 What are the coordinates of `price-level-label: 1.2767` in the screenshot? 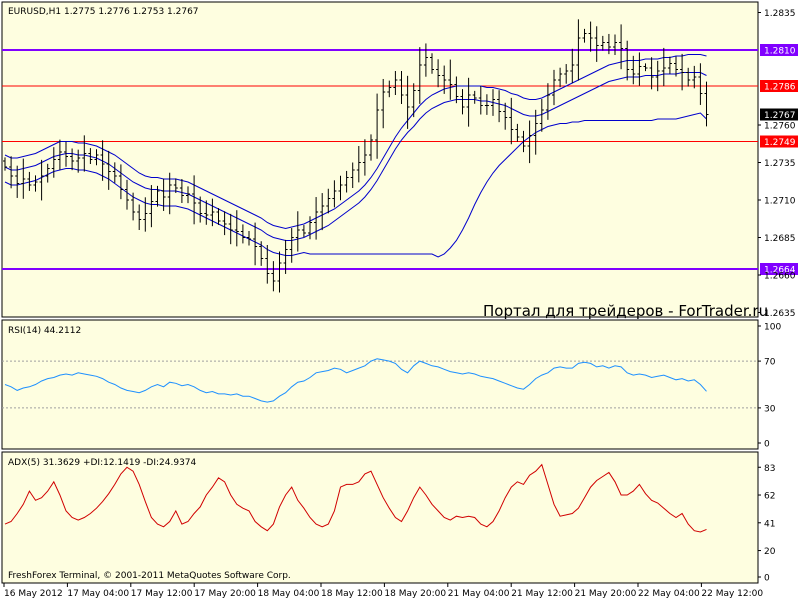 It's located at (780, 116).